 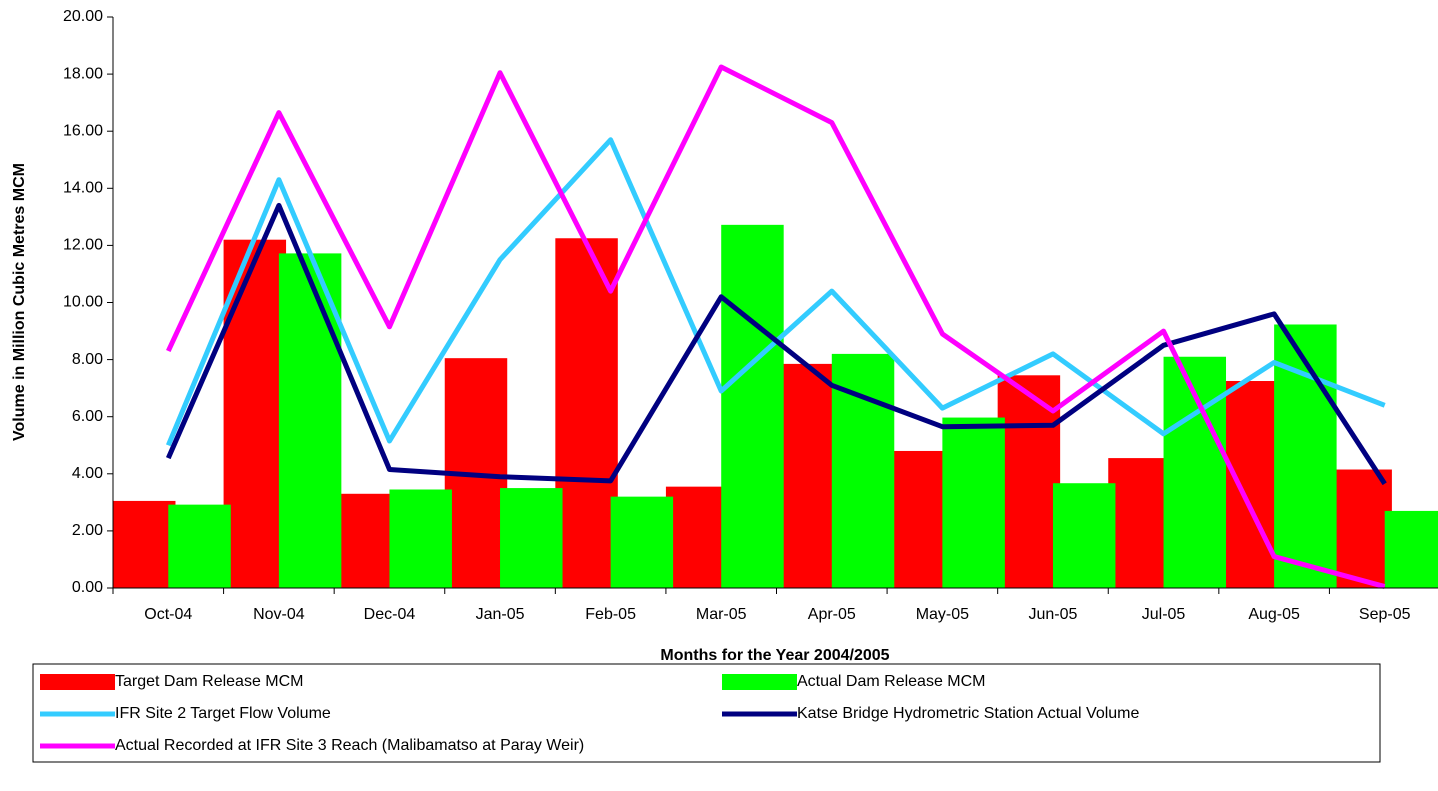 What do you see at coordinates (721, 614) in the screenshot?
I see `x-tick-label: Mar-05` at bounding box center [721, 614].